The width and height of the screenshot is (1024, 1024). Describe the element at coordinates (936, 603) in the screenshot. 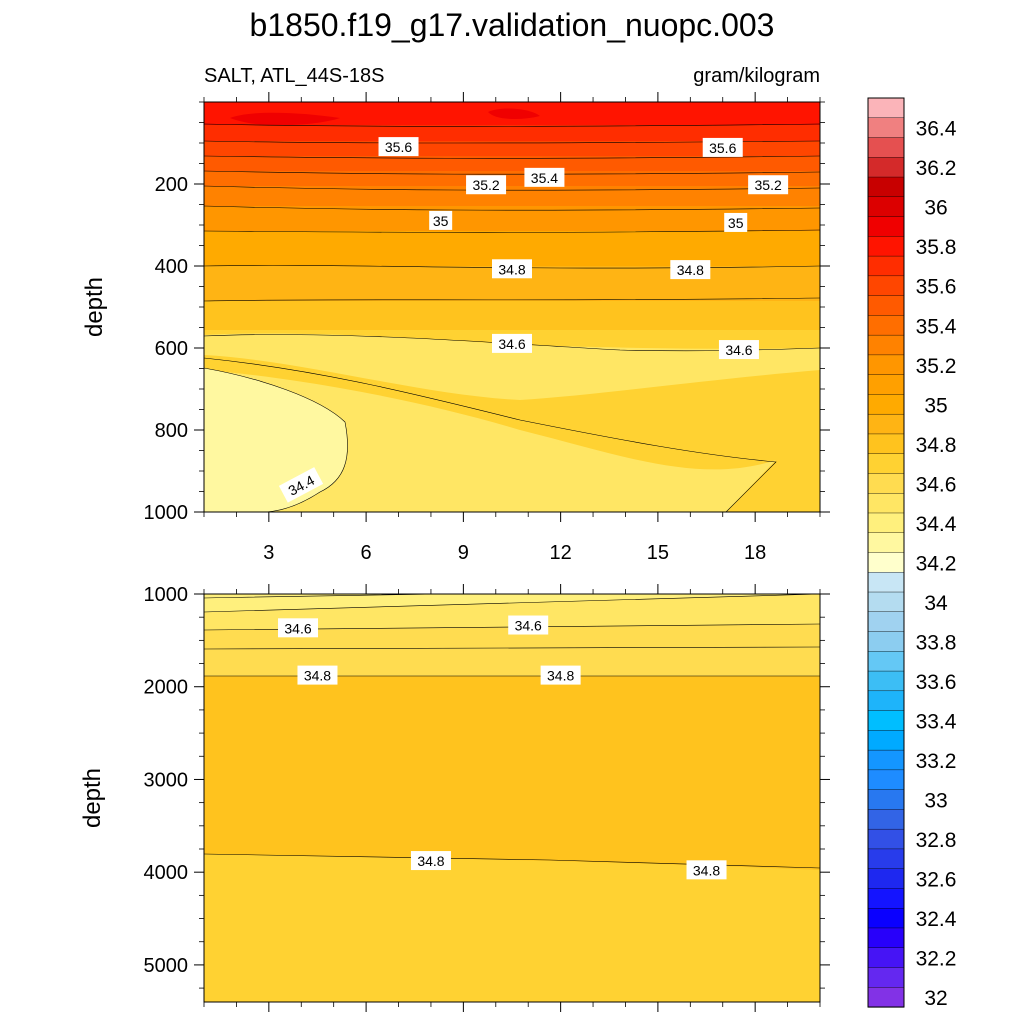

I see `colorbar-label: 34` at that location.